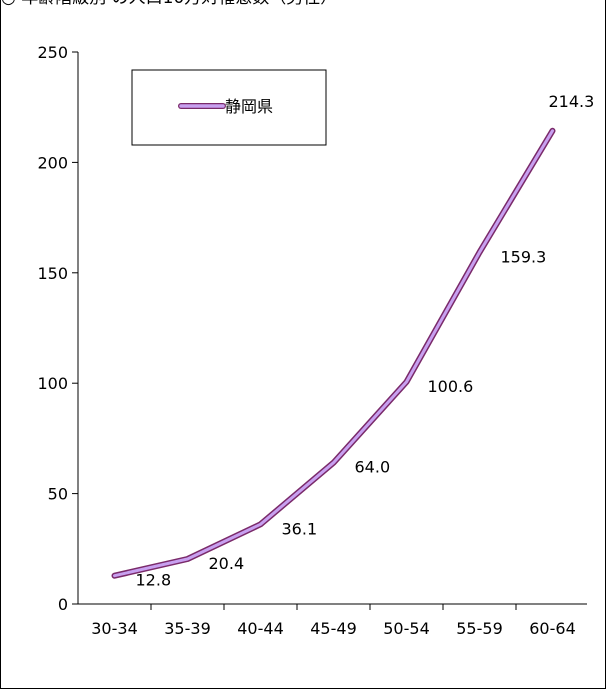 This screenshot has height=689, width=606. I want to click on x-tick-label: 30-34, so click(114, 628).